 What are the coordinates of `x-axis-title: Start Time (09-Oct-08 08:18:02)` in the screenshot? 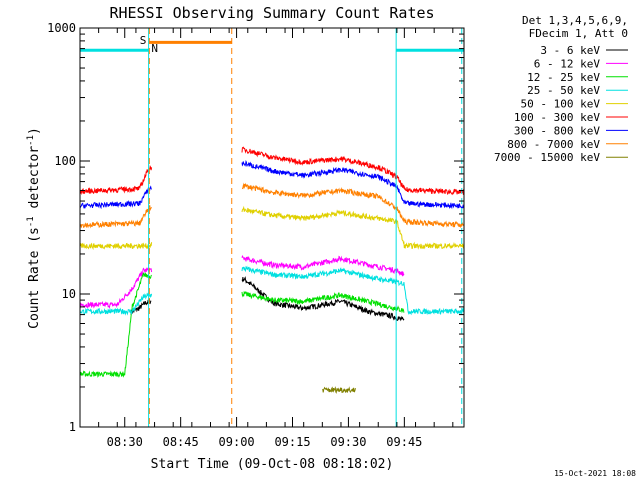 It's located at (272, 464).